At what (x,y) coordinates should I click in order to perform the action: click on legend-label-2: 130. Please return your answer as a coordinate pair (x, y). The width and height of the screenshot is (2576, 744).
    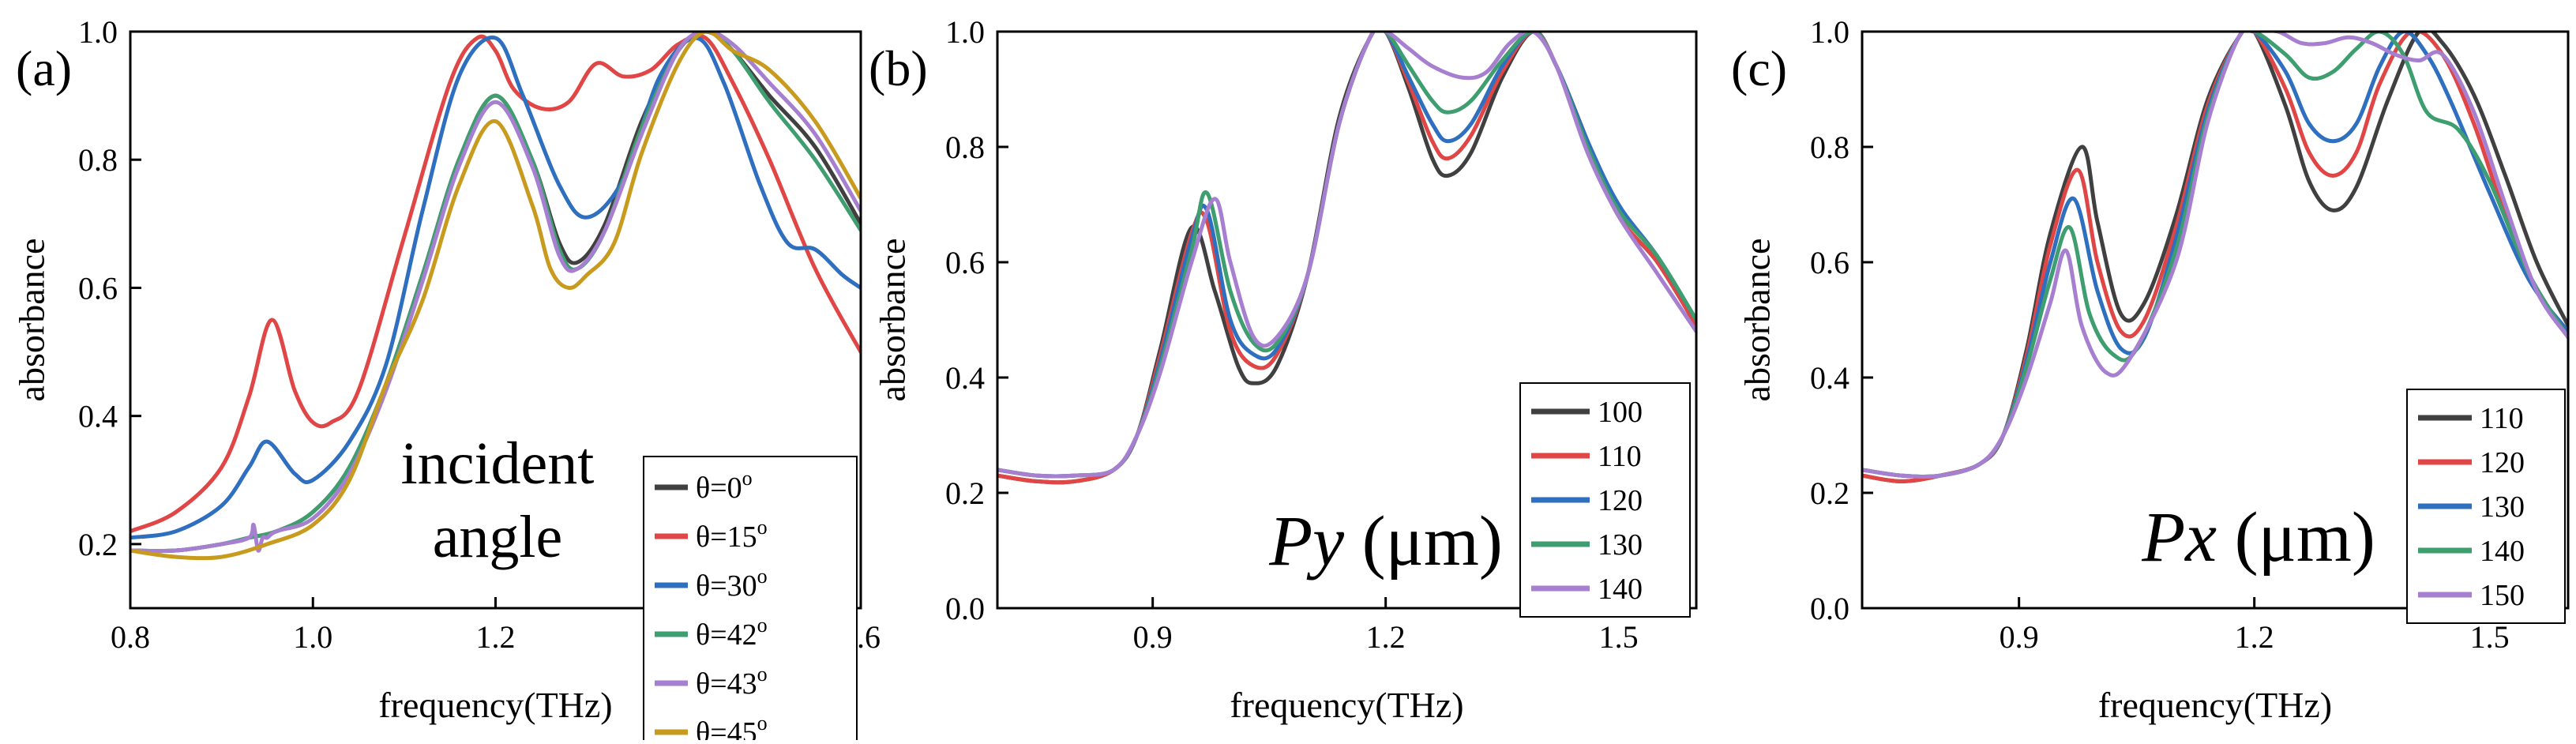
    Looking at the image, I should click on (2502, 507).